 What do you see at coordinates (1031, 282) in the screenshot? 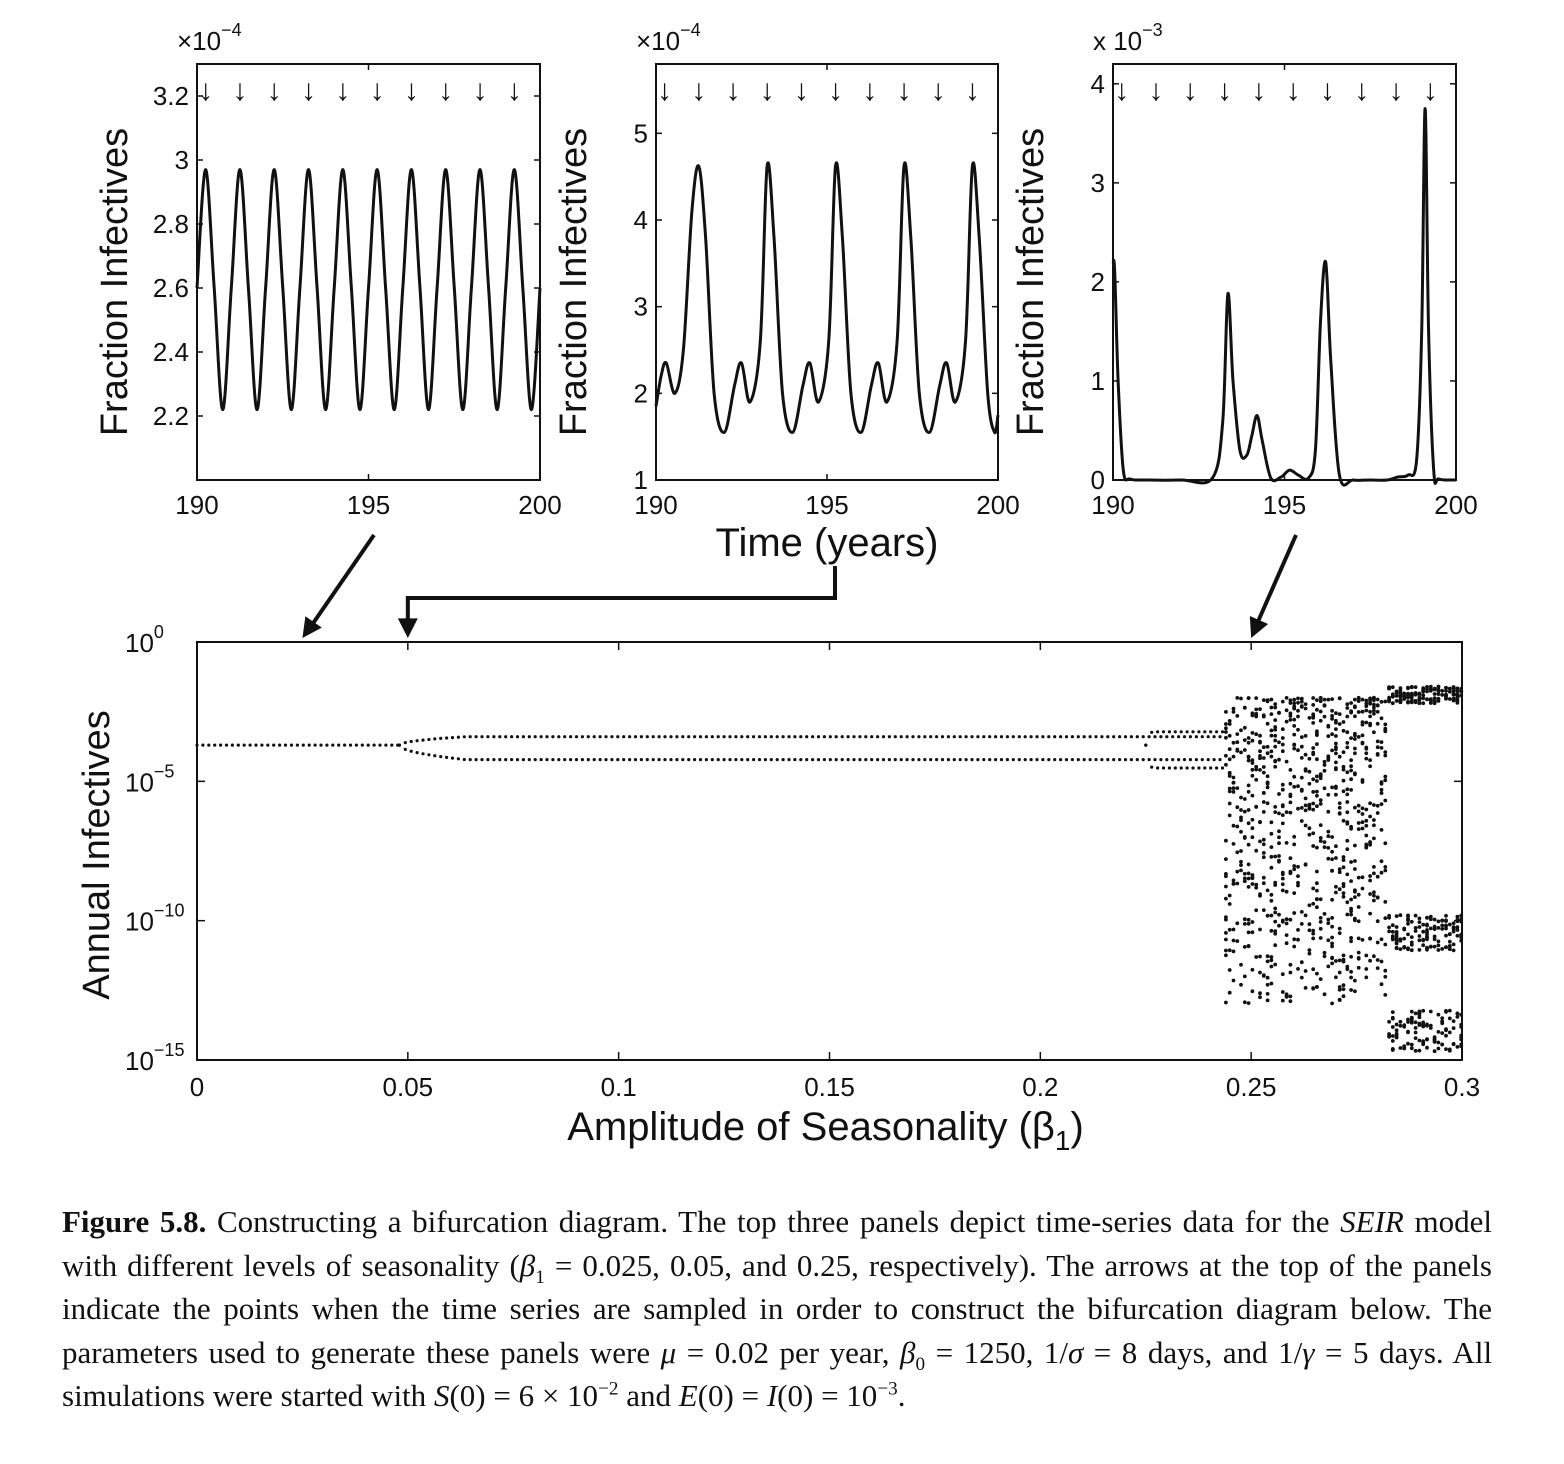
I see `y-axis-label: Fraction Infectives` at bounding box center [1031, 282].